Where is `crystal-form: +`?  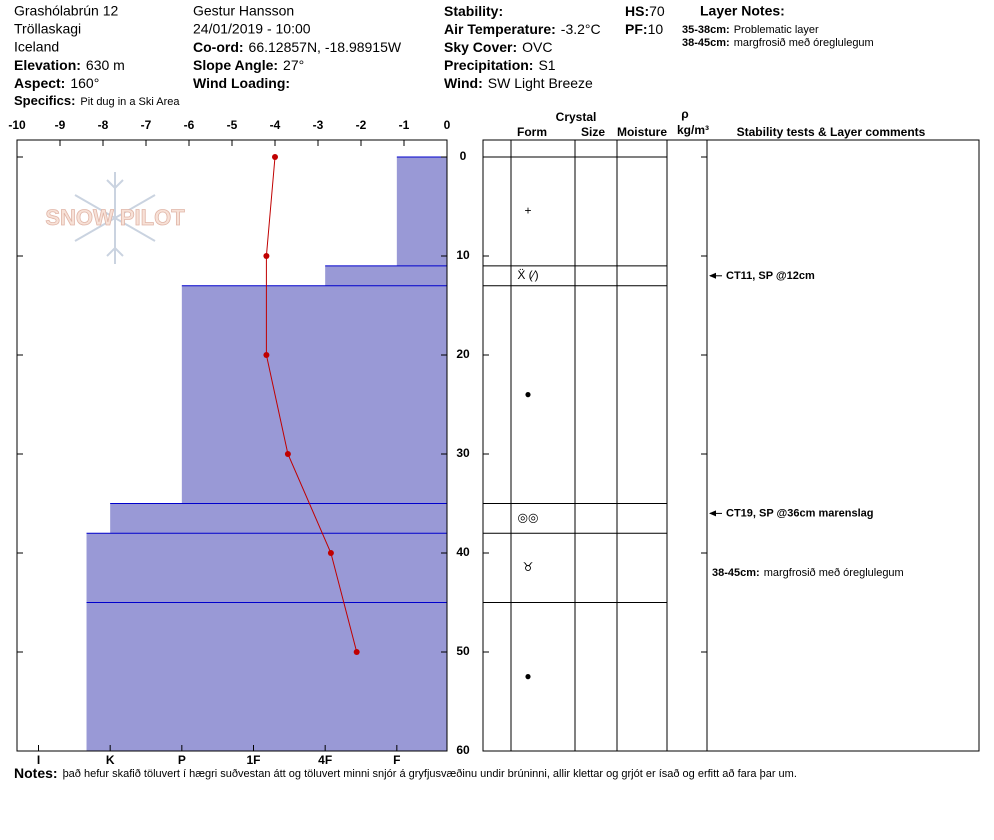 crystal-form: + is located at coordinates (527, 211).